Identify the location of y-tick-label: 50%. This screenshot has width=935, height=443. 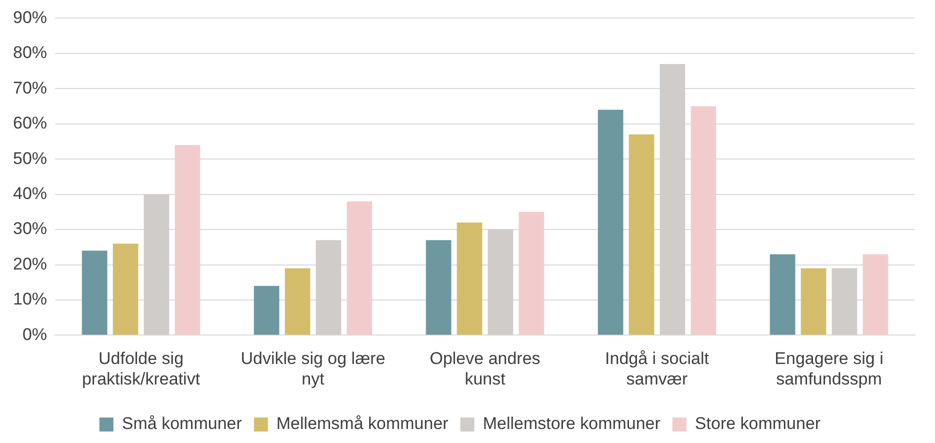
(30, 158).